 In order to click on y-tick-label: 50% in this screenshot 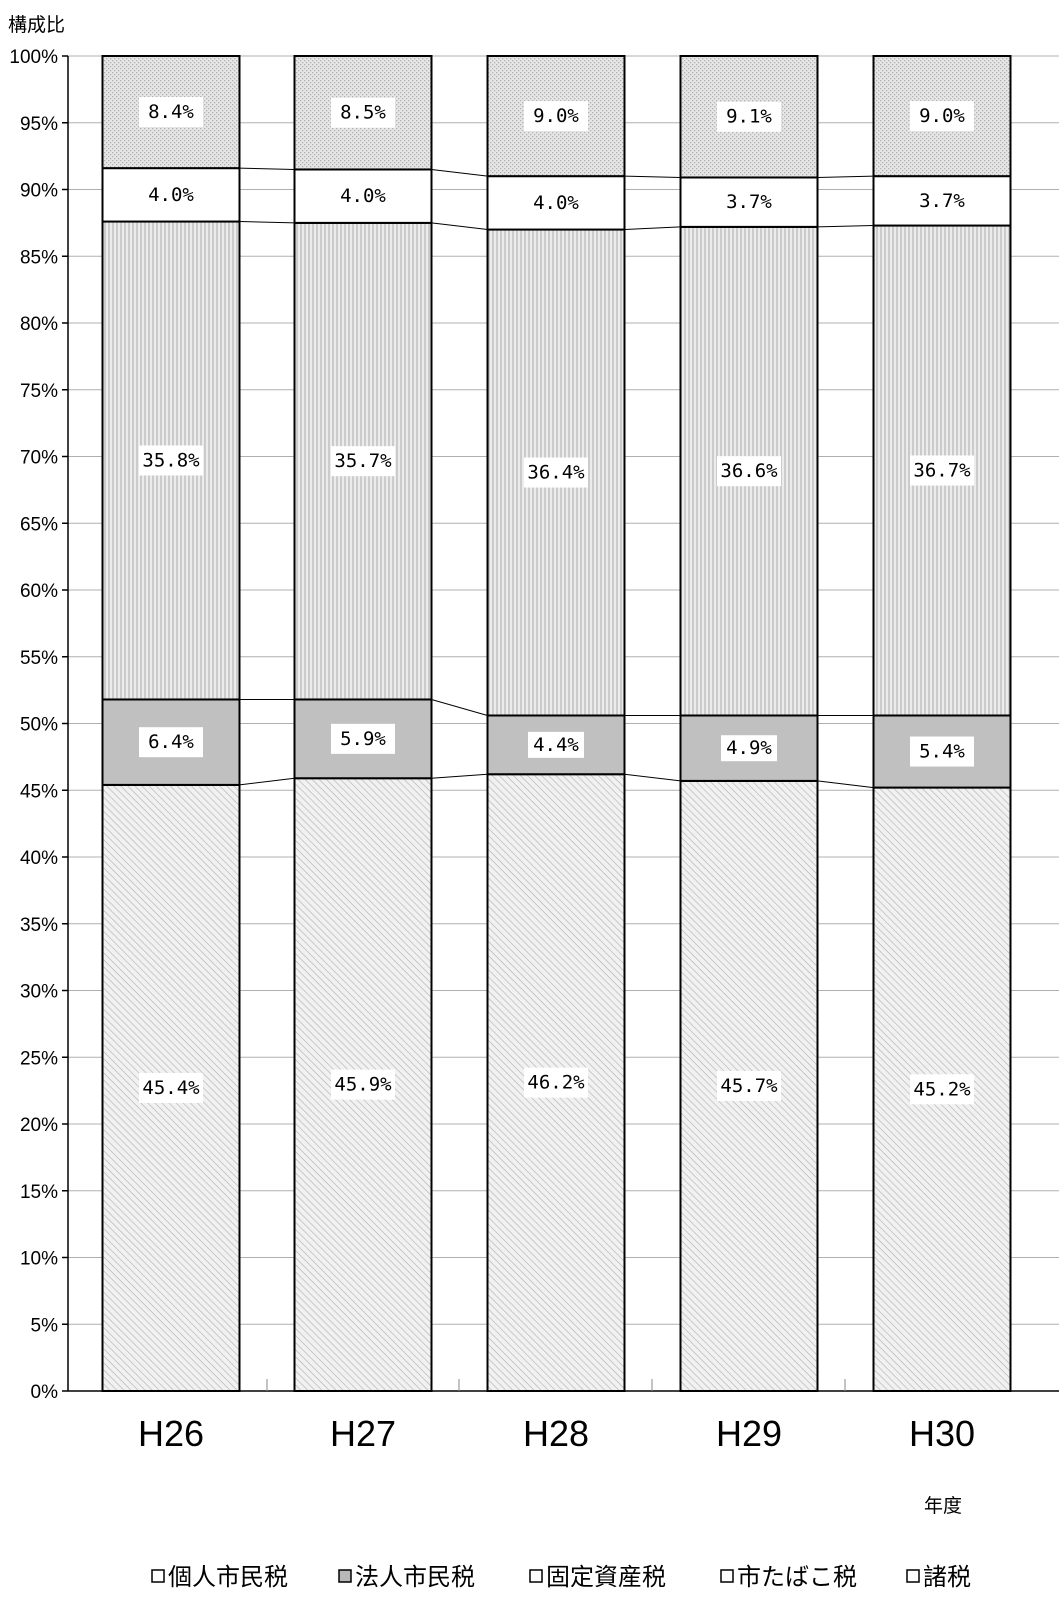, I will do `click(39, 725)`.